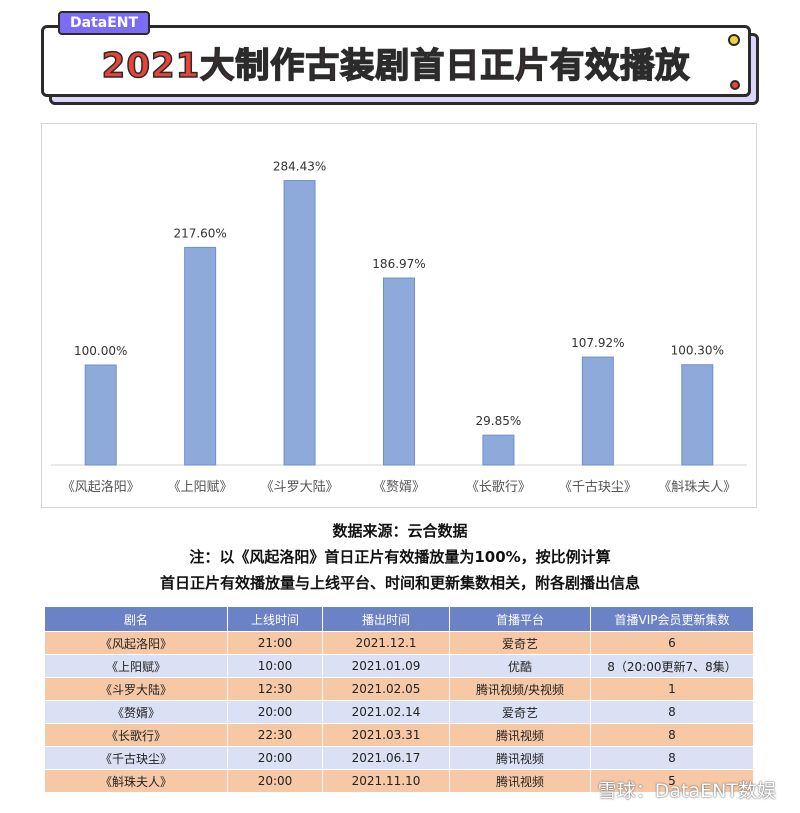  I want to click on table-cell: 《斗罗大陆》, so click(136, 689).